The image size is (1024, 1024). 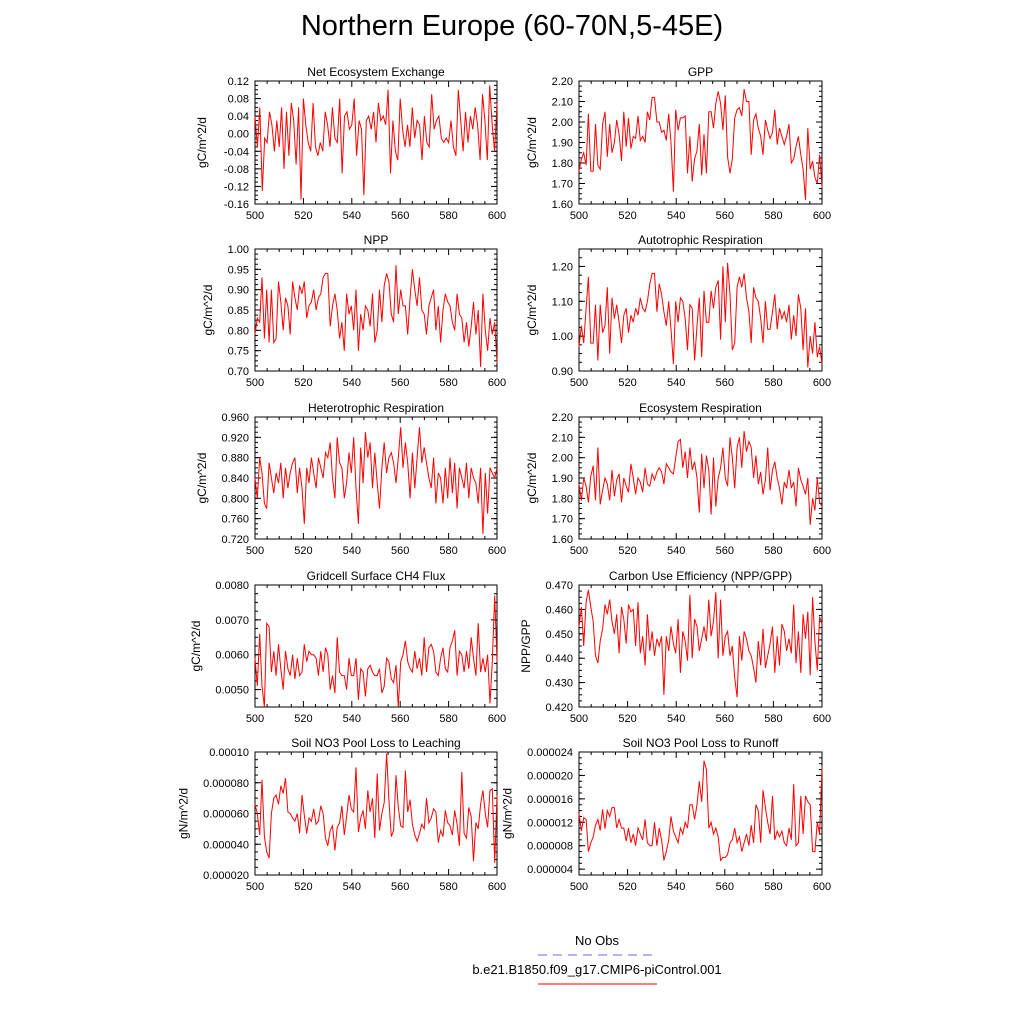 What do you see at coordinates (512, 26) in the screenshot?
I see `page-title: Northern Europe (60-70N,5-45E)` at bounding box center [512, 26].